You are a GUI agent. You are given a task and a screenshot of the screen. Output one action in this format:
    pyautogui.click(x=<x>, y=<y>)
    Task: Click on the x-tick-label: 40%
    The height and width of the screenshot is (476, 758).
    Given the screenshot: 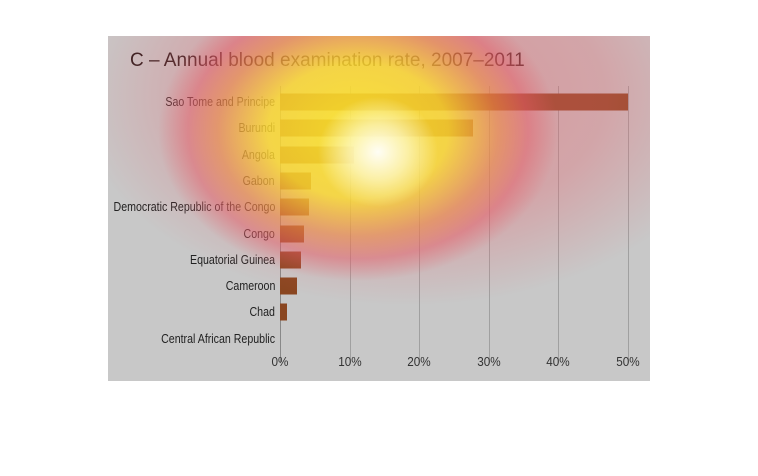 What is the action you would take?
    pyautogui.click(x=558, y=361)
    